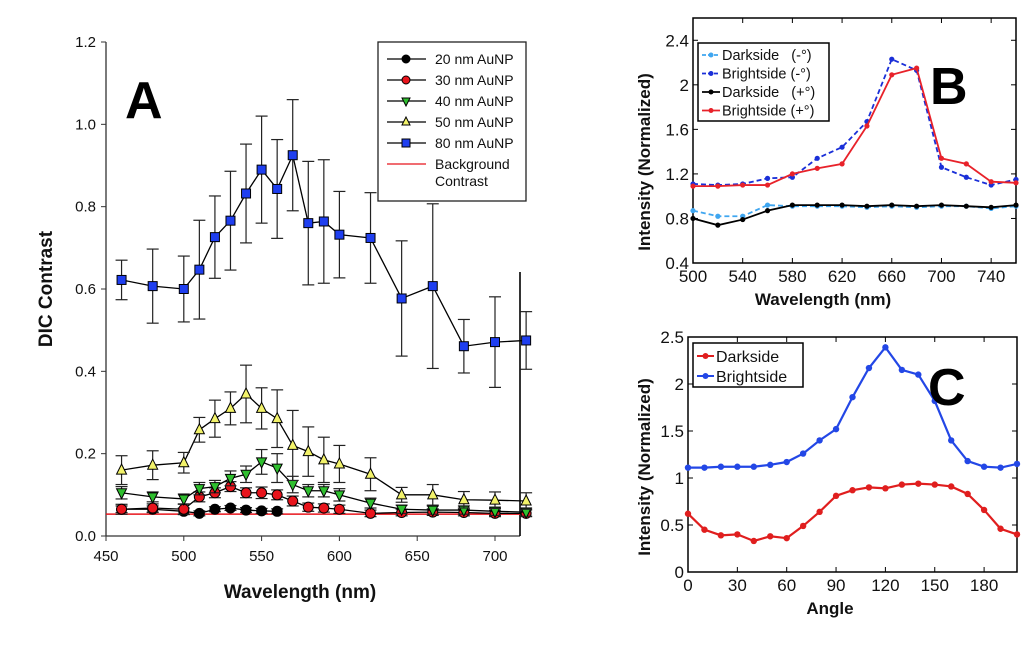 Image resolution: width=1029 pixels, height=649 pixels. I want to click on legend-label: Background, so click(472, 164).